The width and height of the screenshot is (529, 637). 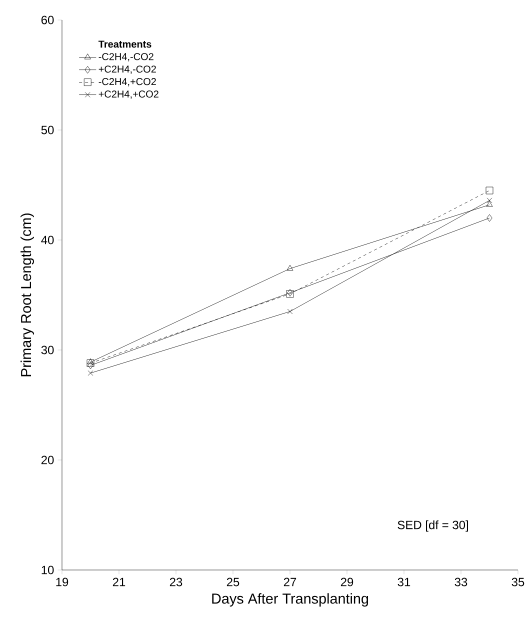 I want to click on x-tick-label: 23, so click(x=176, y=582).